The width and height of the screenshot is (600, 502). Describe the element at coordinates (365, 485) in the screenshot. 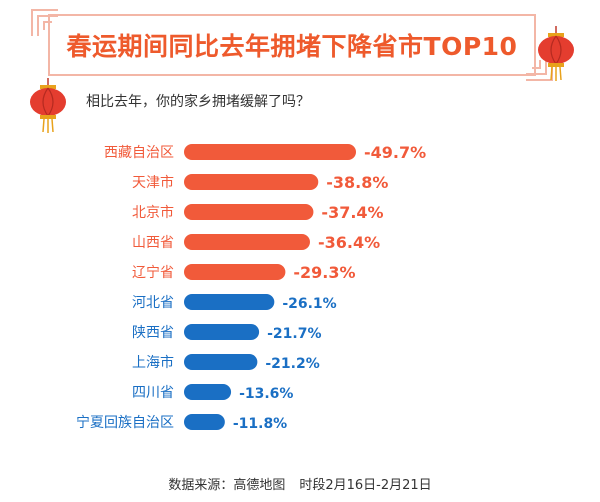

I see `source-period: 时段2月16日-2月21日` at that location.